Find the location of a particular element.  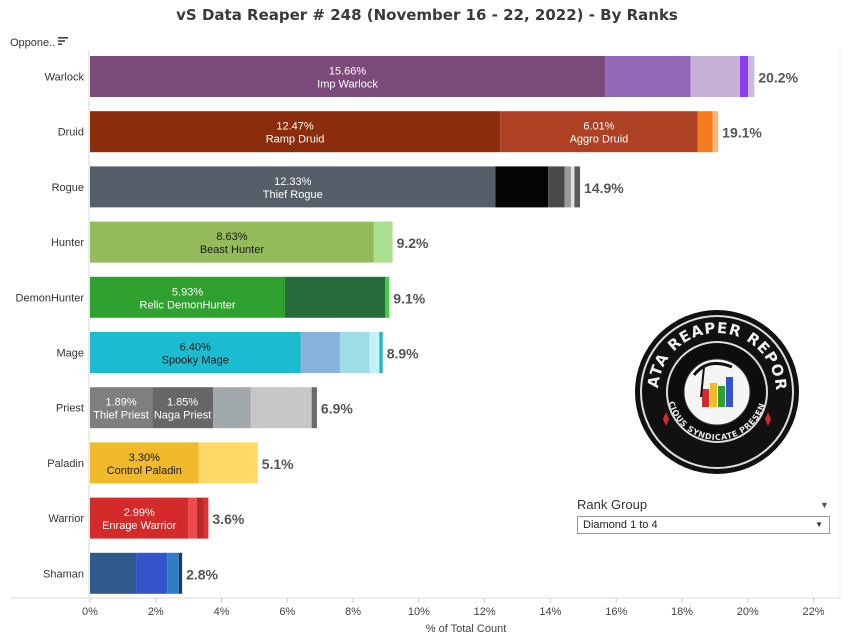

x-tick-label: 16% is located at coordinates (616, 612).